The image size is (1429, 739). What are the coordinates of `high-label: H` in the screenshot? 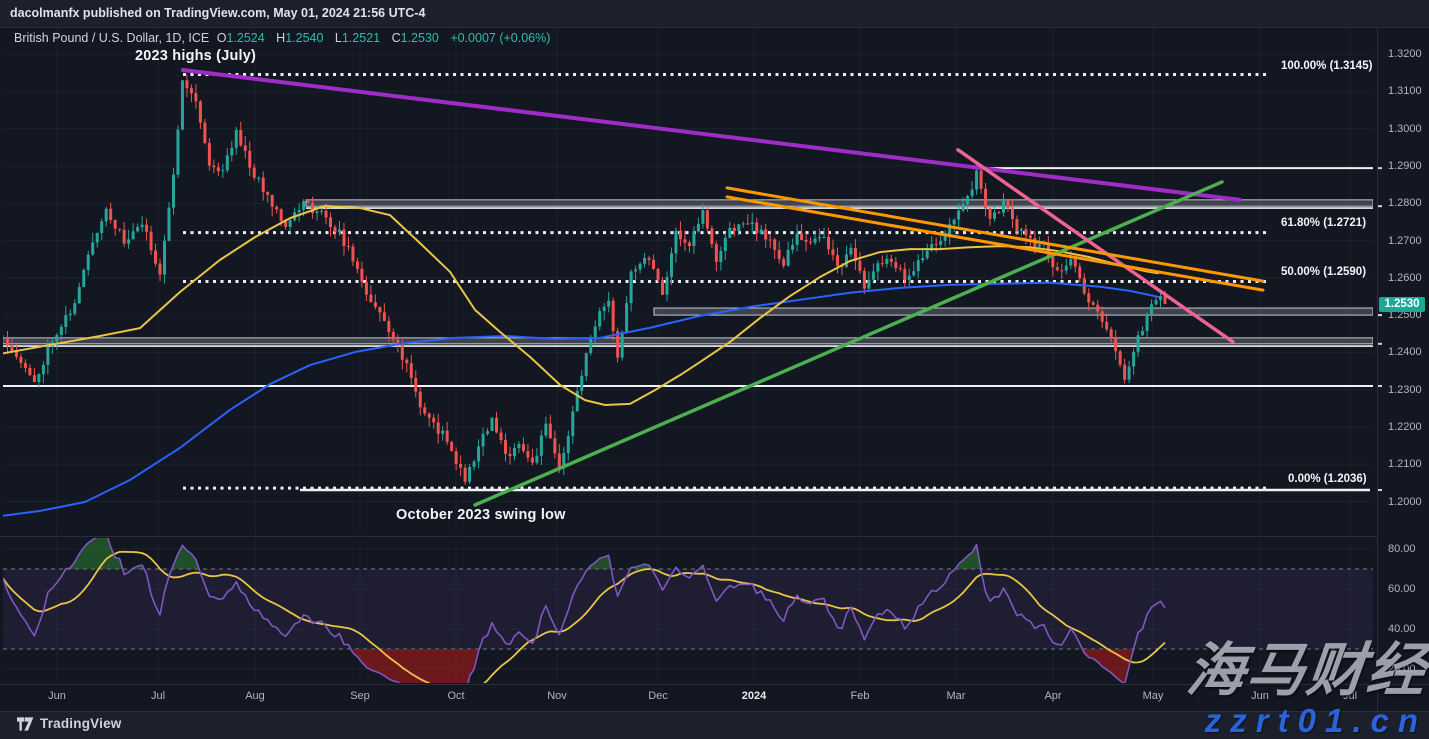 It's located at (281, 38).